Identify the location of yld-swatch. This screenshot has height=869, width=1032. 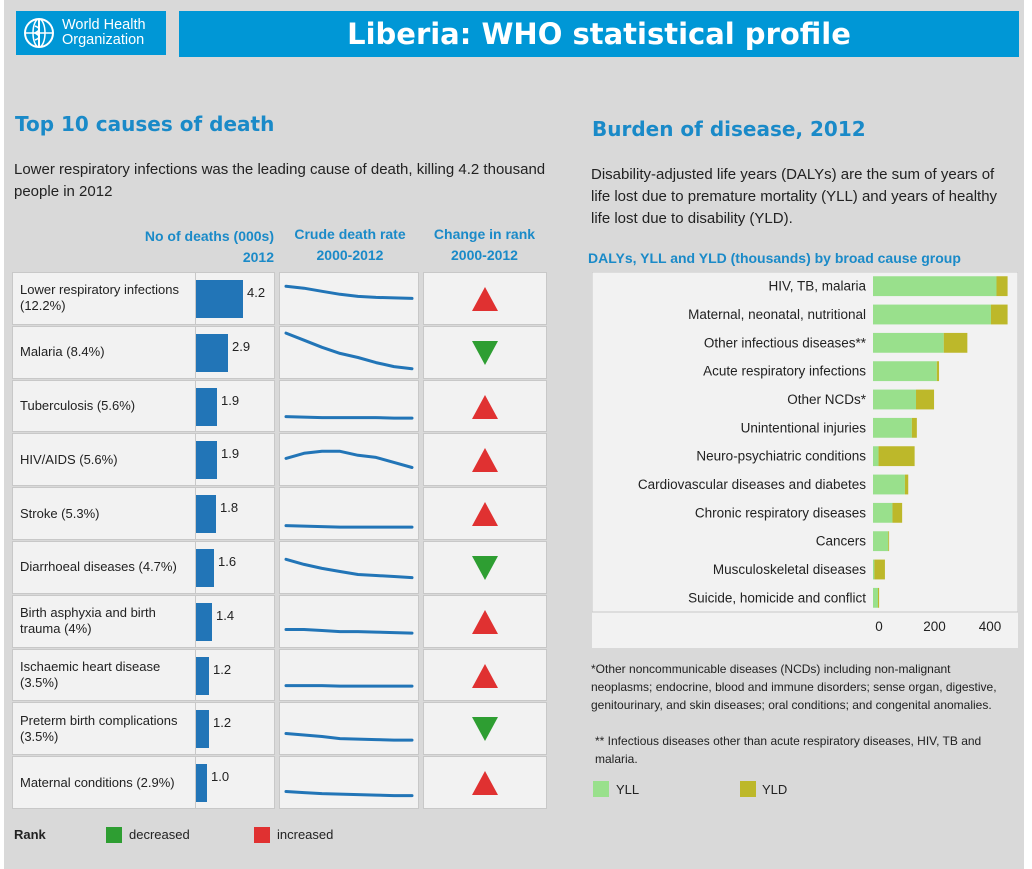
(748, 789).